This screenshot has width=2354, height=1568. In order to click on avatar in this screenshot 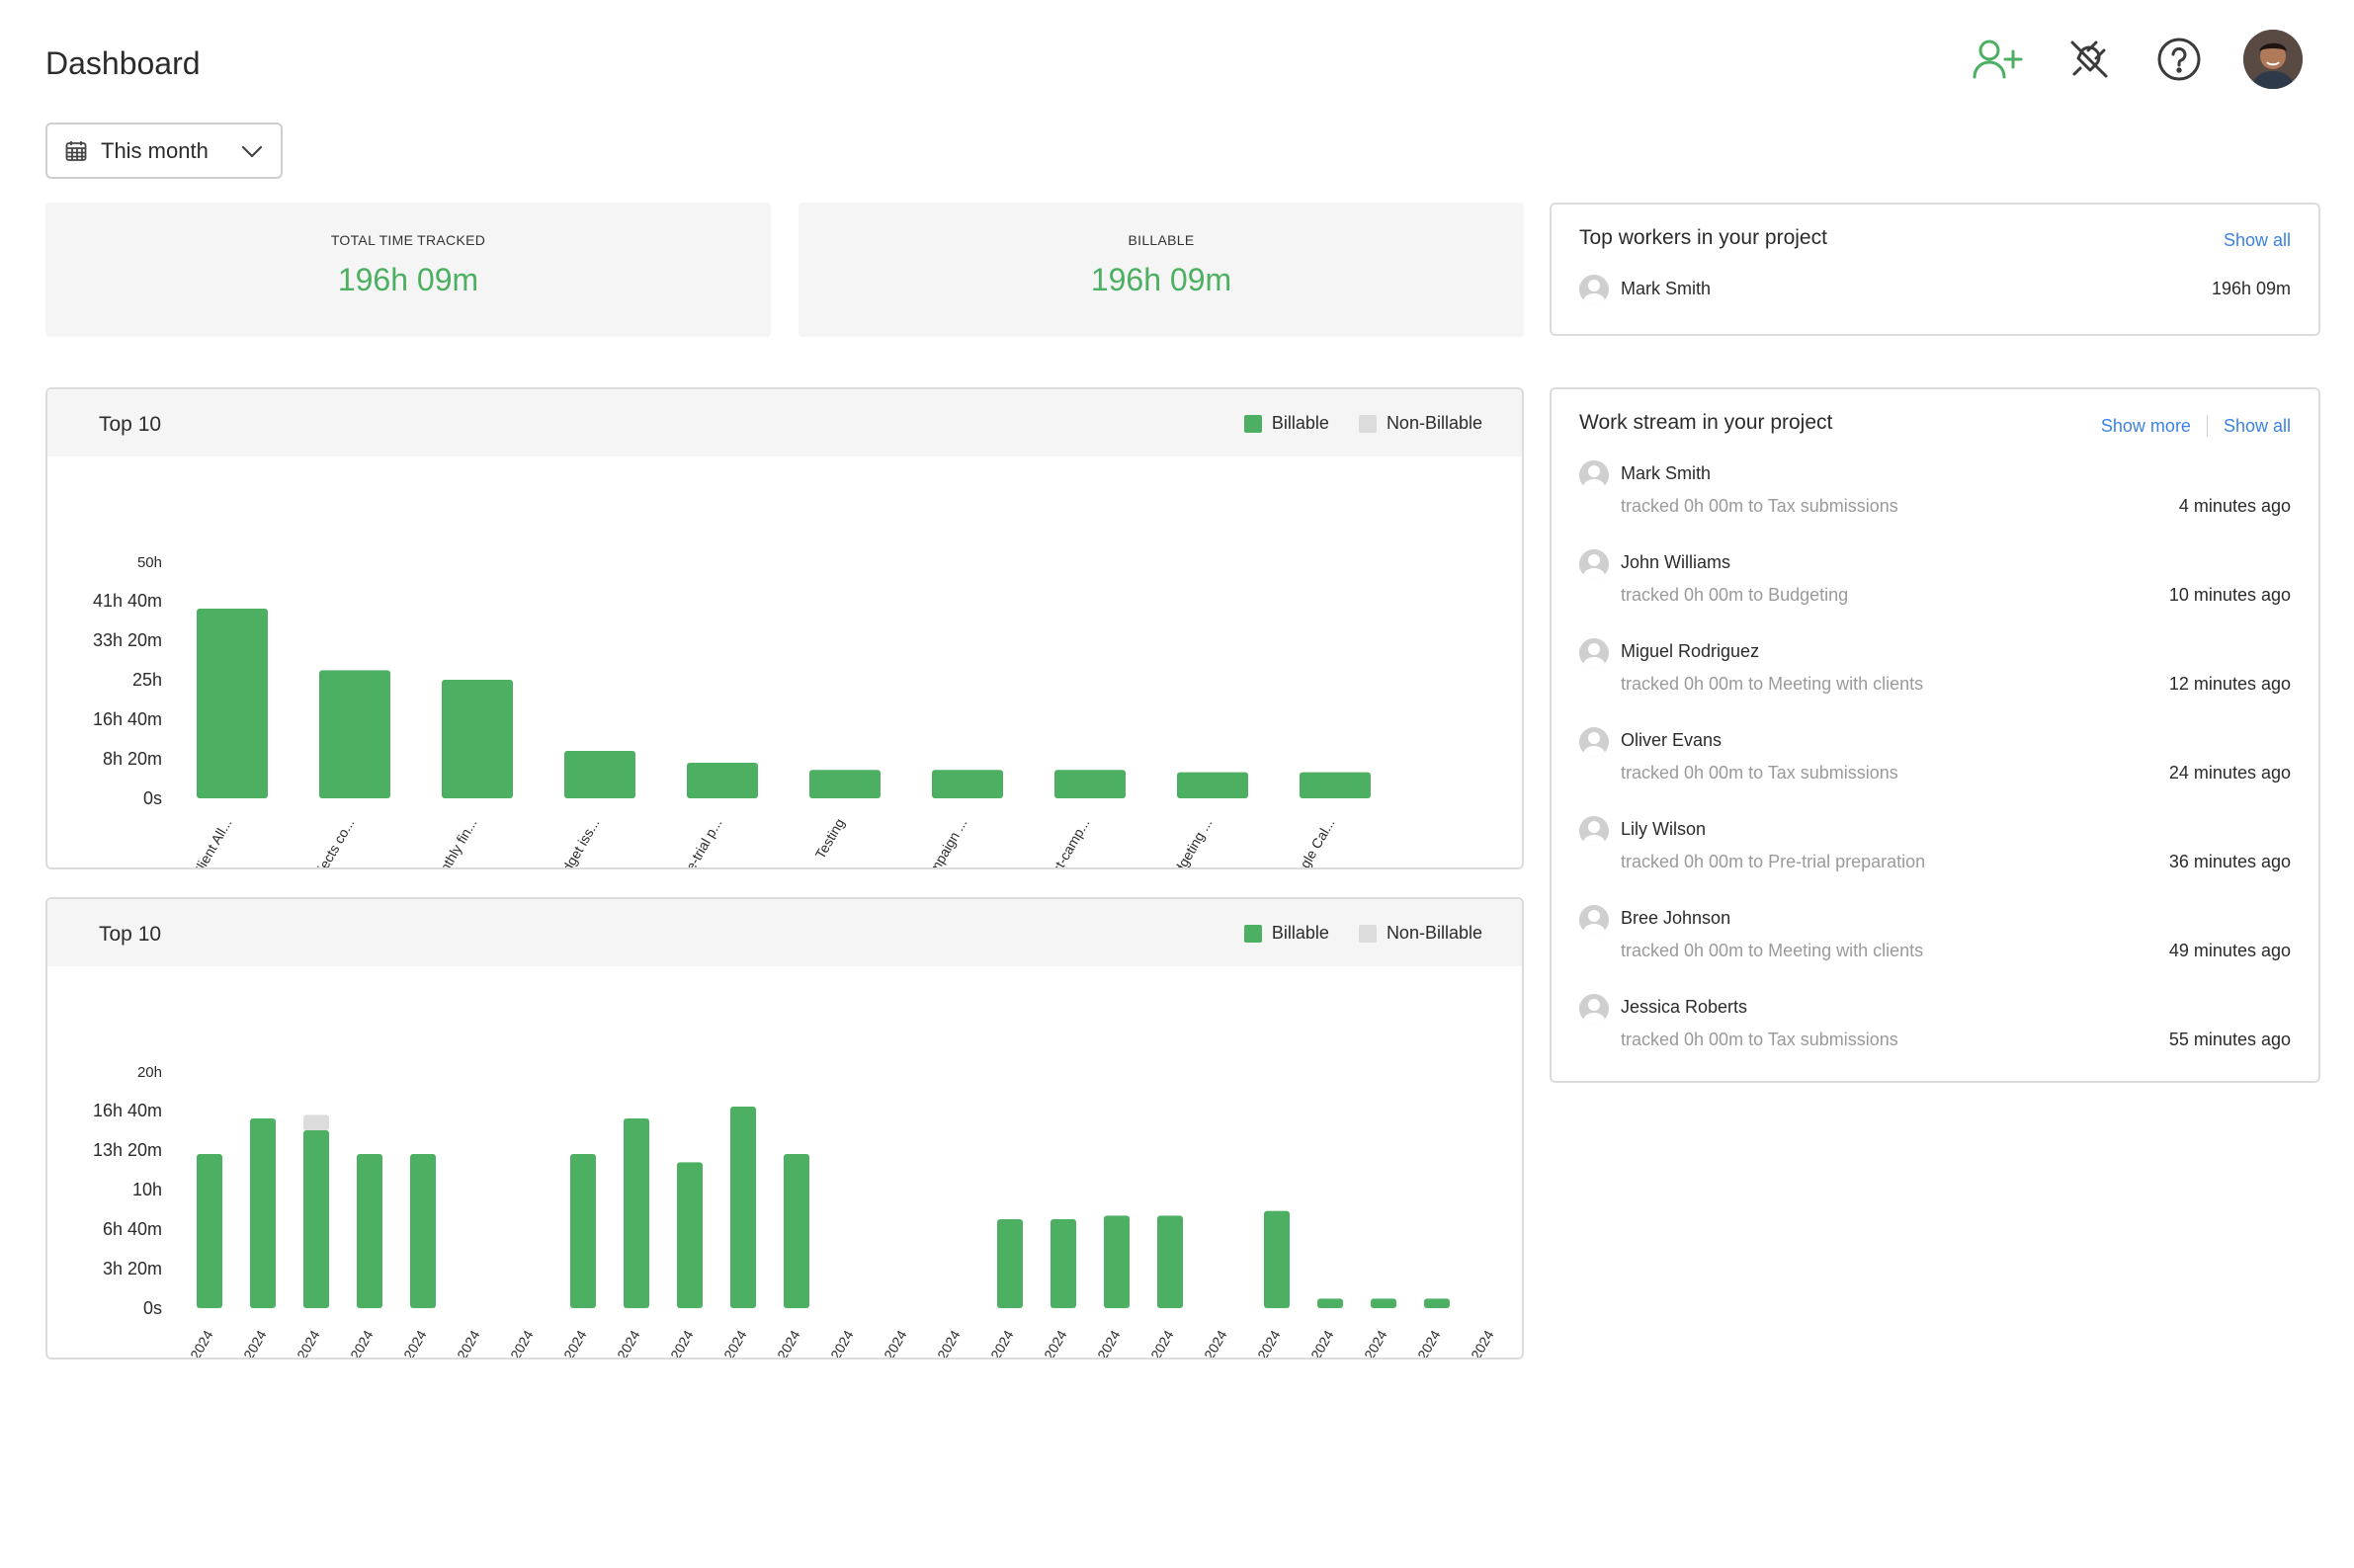, I will do `click(2273, 59)`.